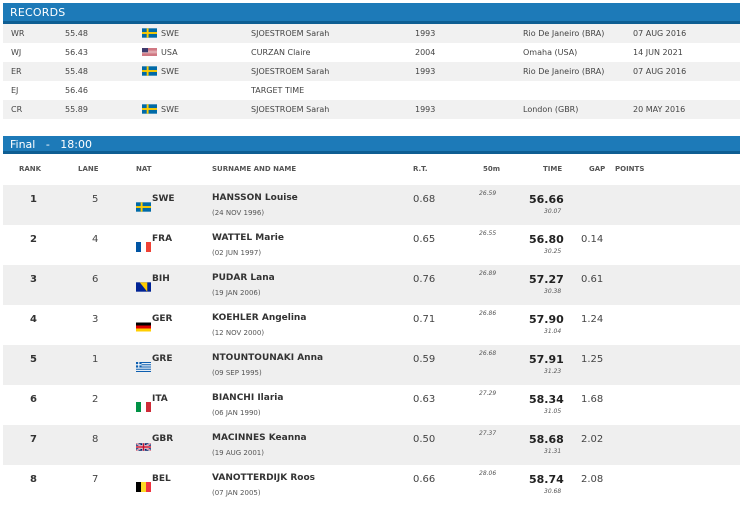 Image resolution: width=750 pixels, height=516 pixels. What do you see at coordinates (237, 253) in the screenshot?
I see `birth-date: (02 JUN 1997)` at bounding box center [237, 253].